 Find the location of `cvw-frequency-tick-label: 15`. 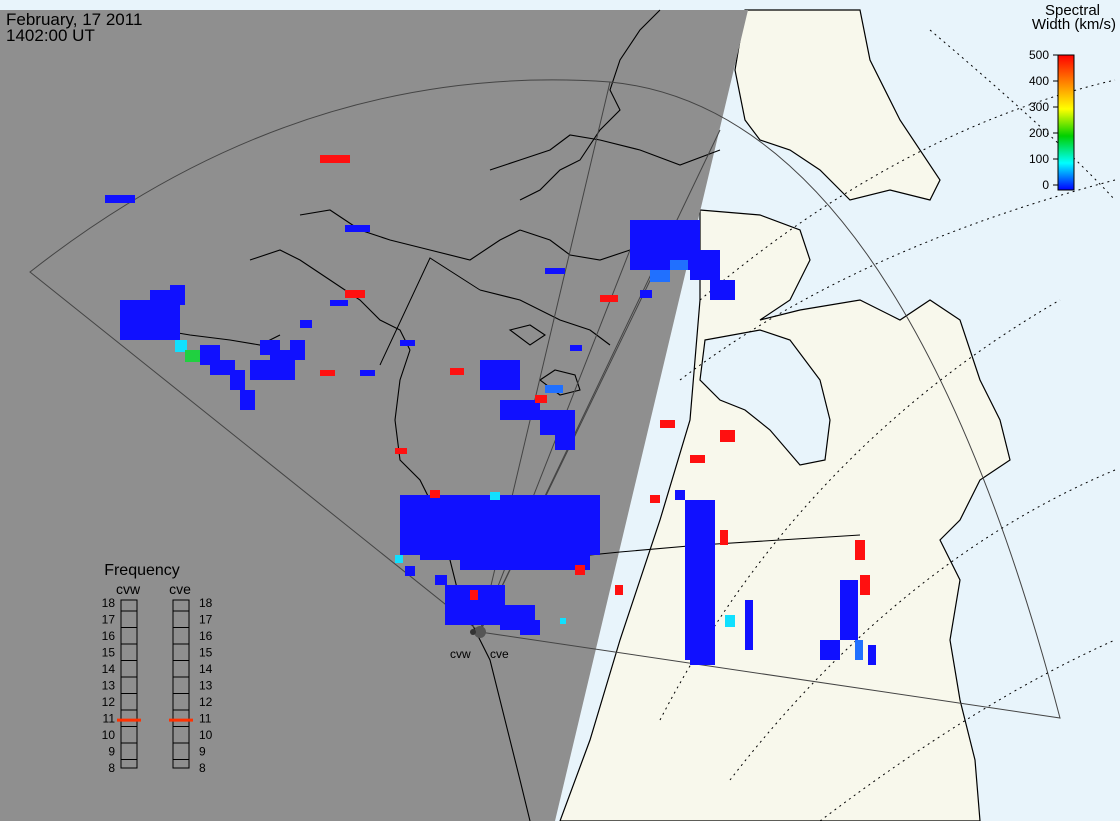

cvw-frequency-tick-label: 15 is located at coordinates (109, 653).